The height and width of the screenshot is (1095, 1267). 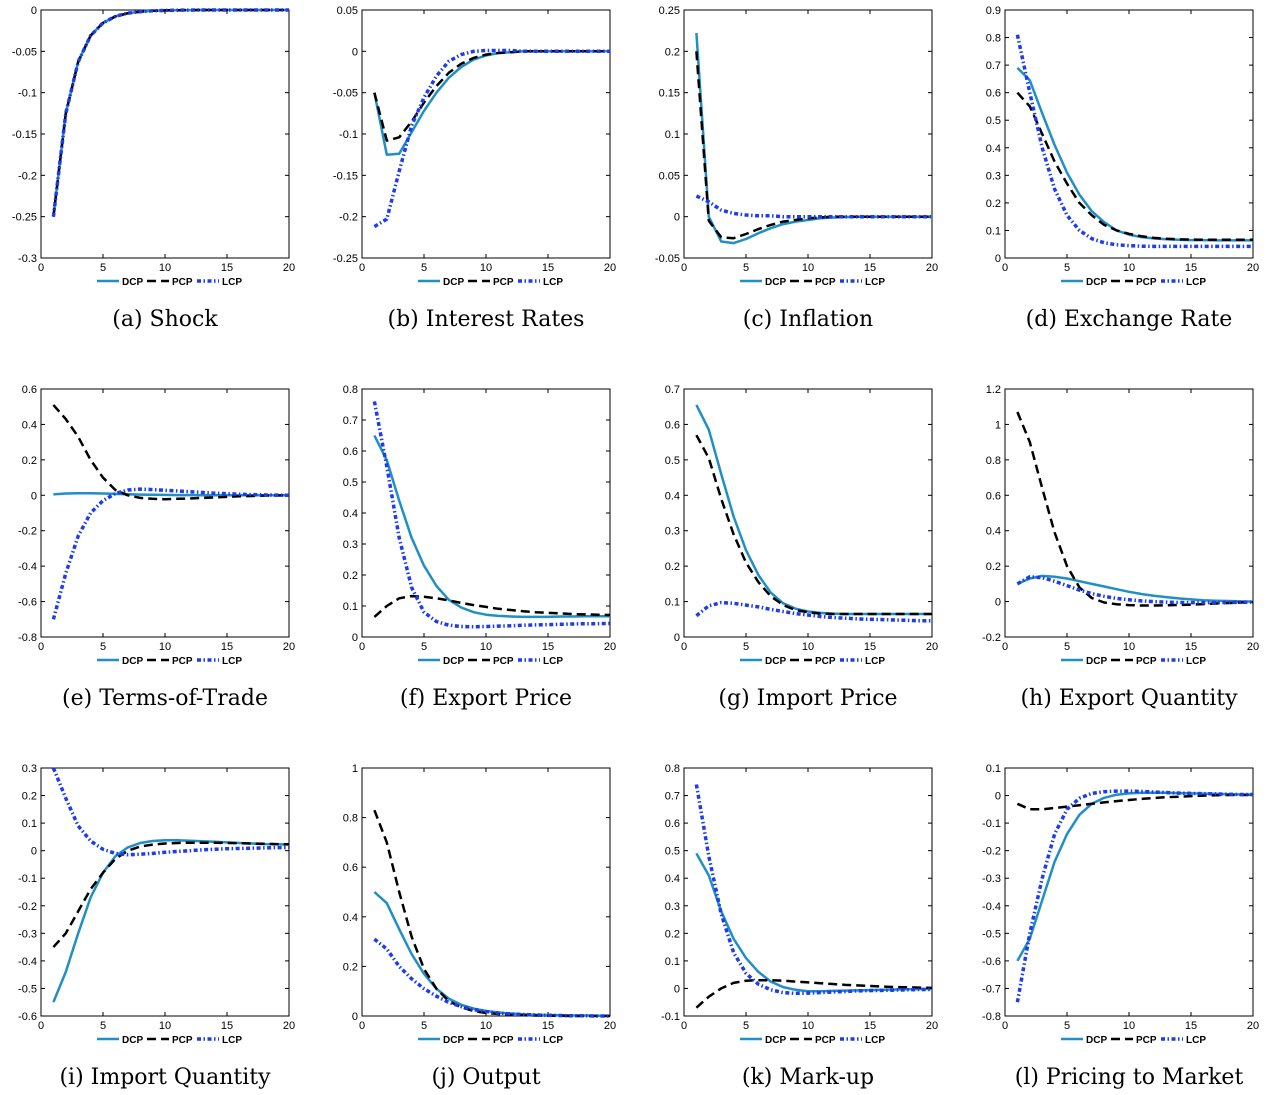 What do you see at coordinates (993, 121) in the screenshot?
I see `y-tick-label: 0.5` at bounding box center [993, 121].